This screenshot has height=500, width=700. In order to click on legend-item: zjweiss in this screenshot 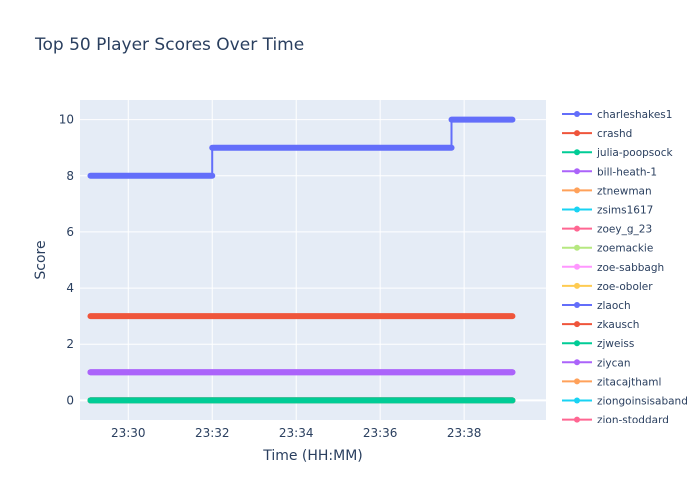, I will do `click(598, 344)`.